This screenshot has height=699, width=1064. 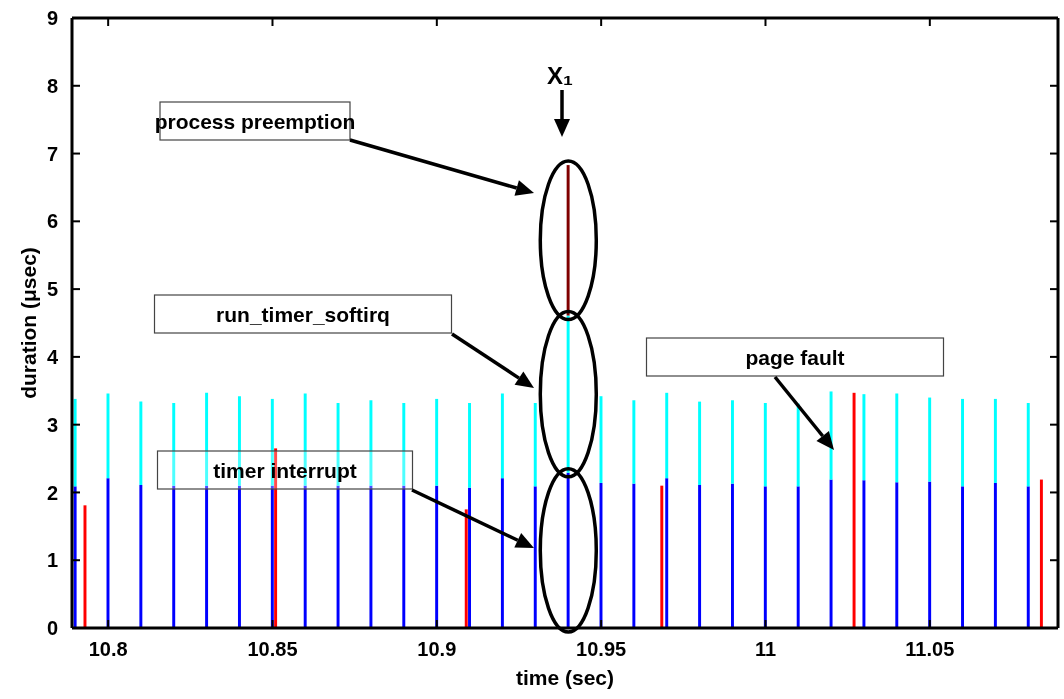 What do you see at coordinates (765, 649) in the screenshot?
I see `x-tick-label: 11` at bounding box center [765, 649].